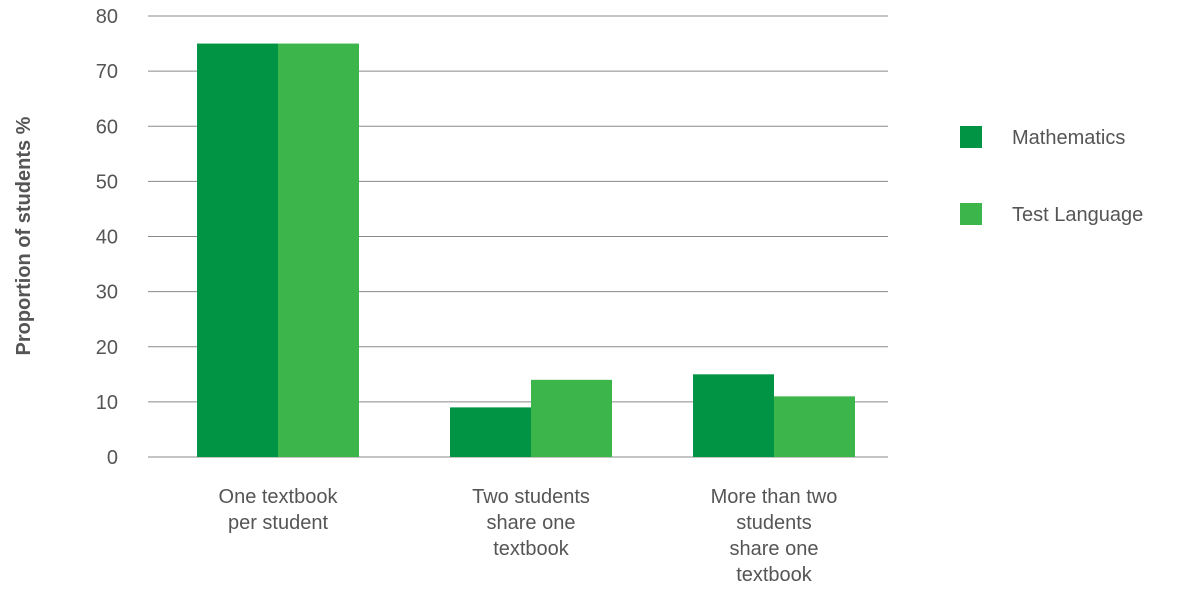  What do you see at coordinates (107, 182) in the screenshot?
I see `y-tick-label: 50` at bounding box center [107, 182].